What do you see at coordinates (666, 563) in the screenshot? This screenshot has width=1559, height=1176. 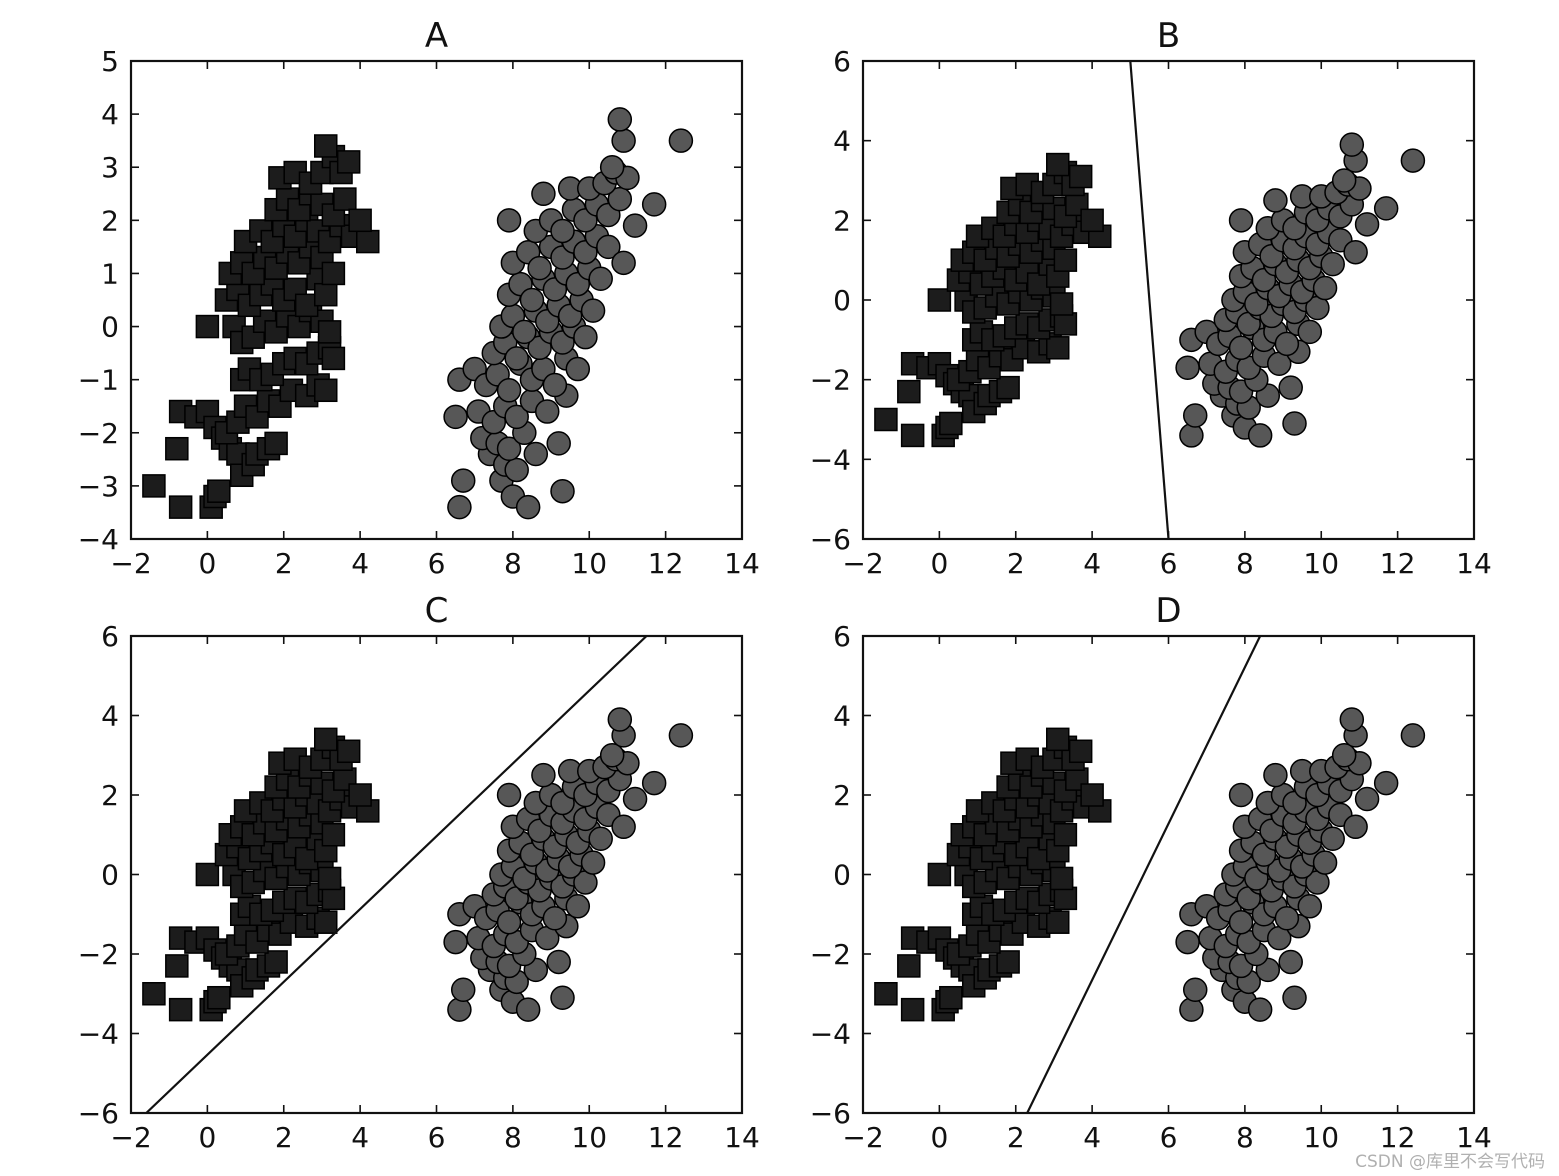 I see `panel-a-xtick-label: 12` at bounding box center [666, 563].